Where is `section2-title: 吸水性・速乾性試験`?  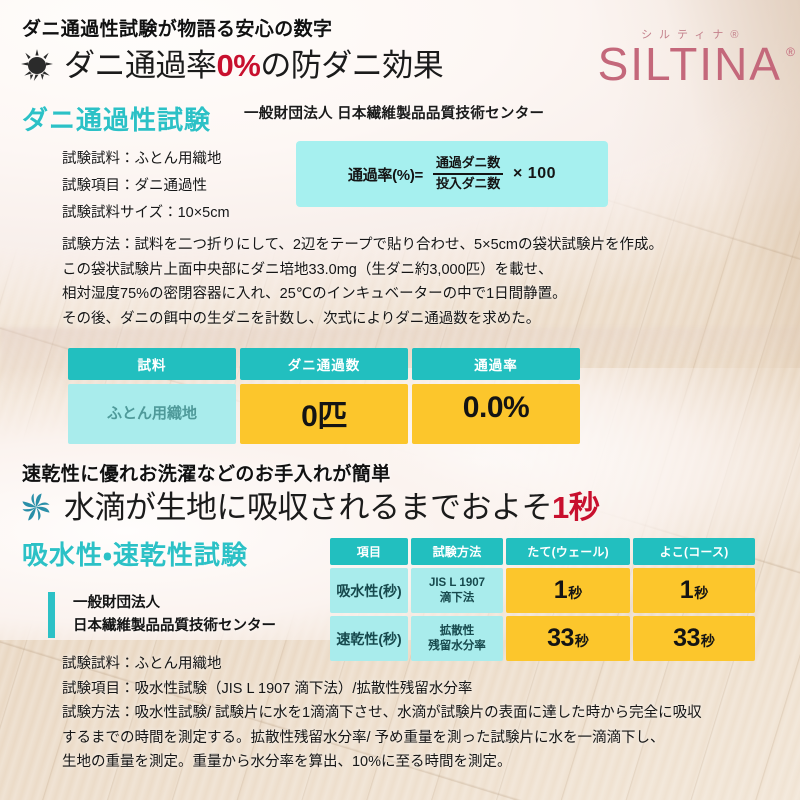
section2-title: 吸水性・速乾性試験 is located at coordinates (135, 555).